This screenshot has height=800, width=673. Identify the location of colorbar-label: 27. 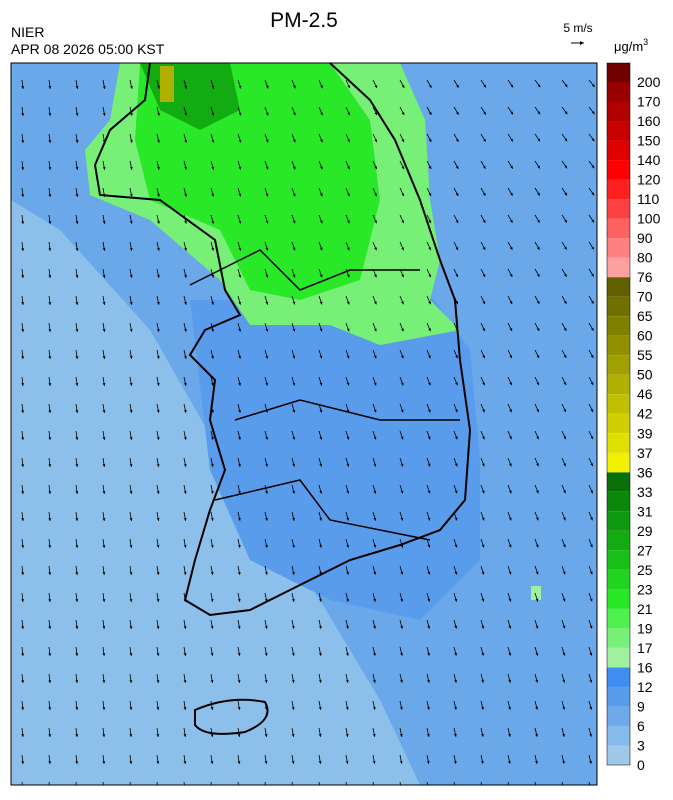
(645, 550).